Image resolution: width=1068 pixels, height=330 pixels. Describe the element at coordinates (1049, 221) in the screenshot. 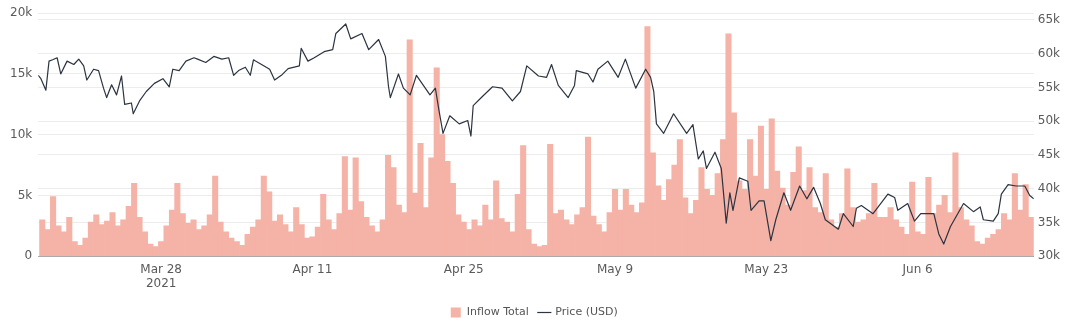

I see `y2-tick-label: 35k` at that location.